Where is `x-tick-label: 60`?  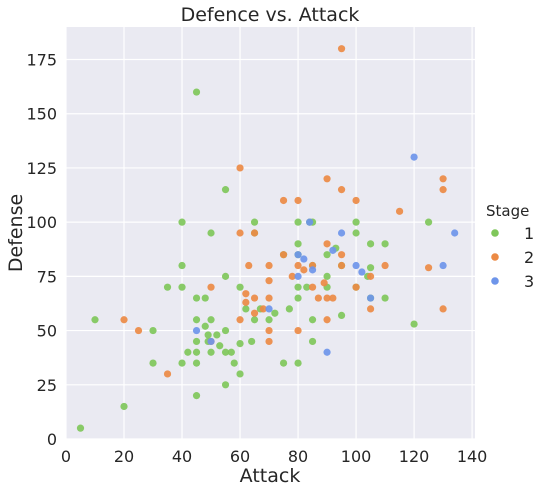 x-tick-label: 60 is located at coordinates (240, 456).